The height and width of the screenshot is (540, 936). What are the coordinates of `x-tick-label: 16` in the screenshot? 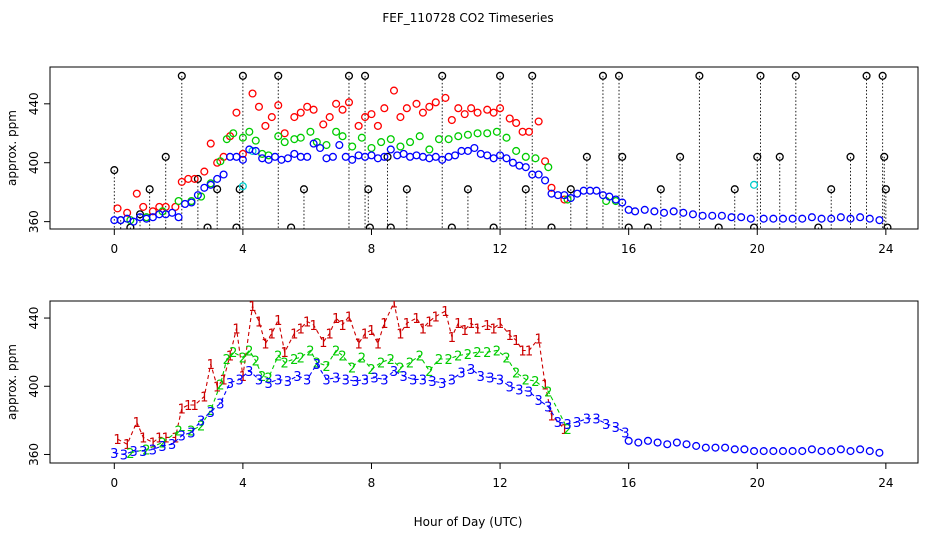 It's located at (628, 483).